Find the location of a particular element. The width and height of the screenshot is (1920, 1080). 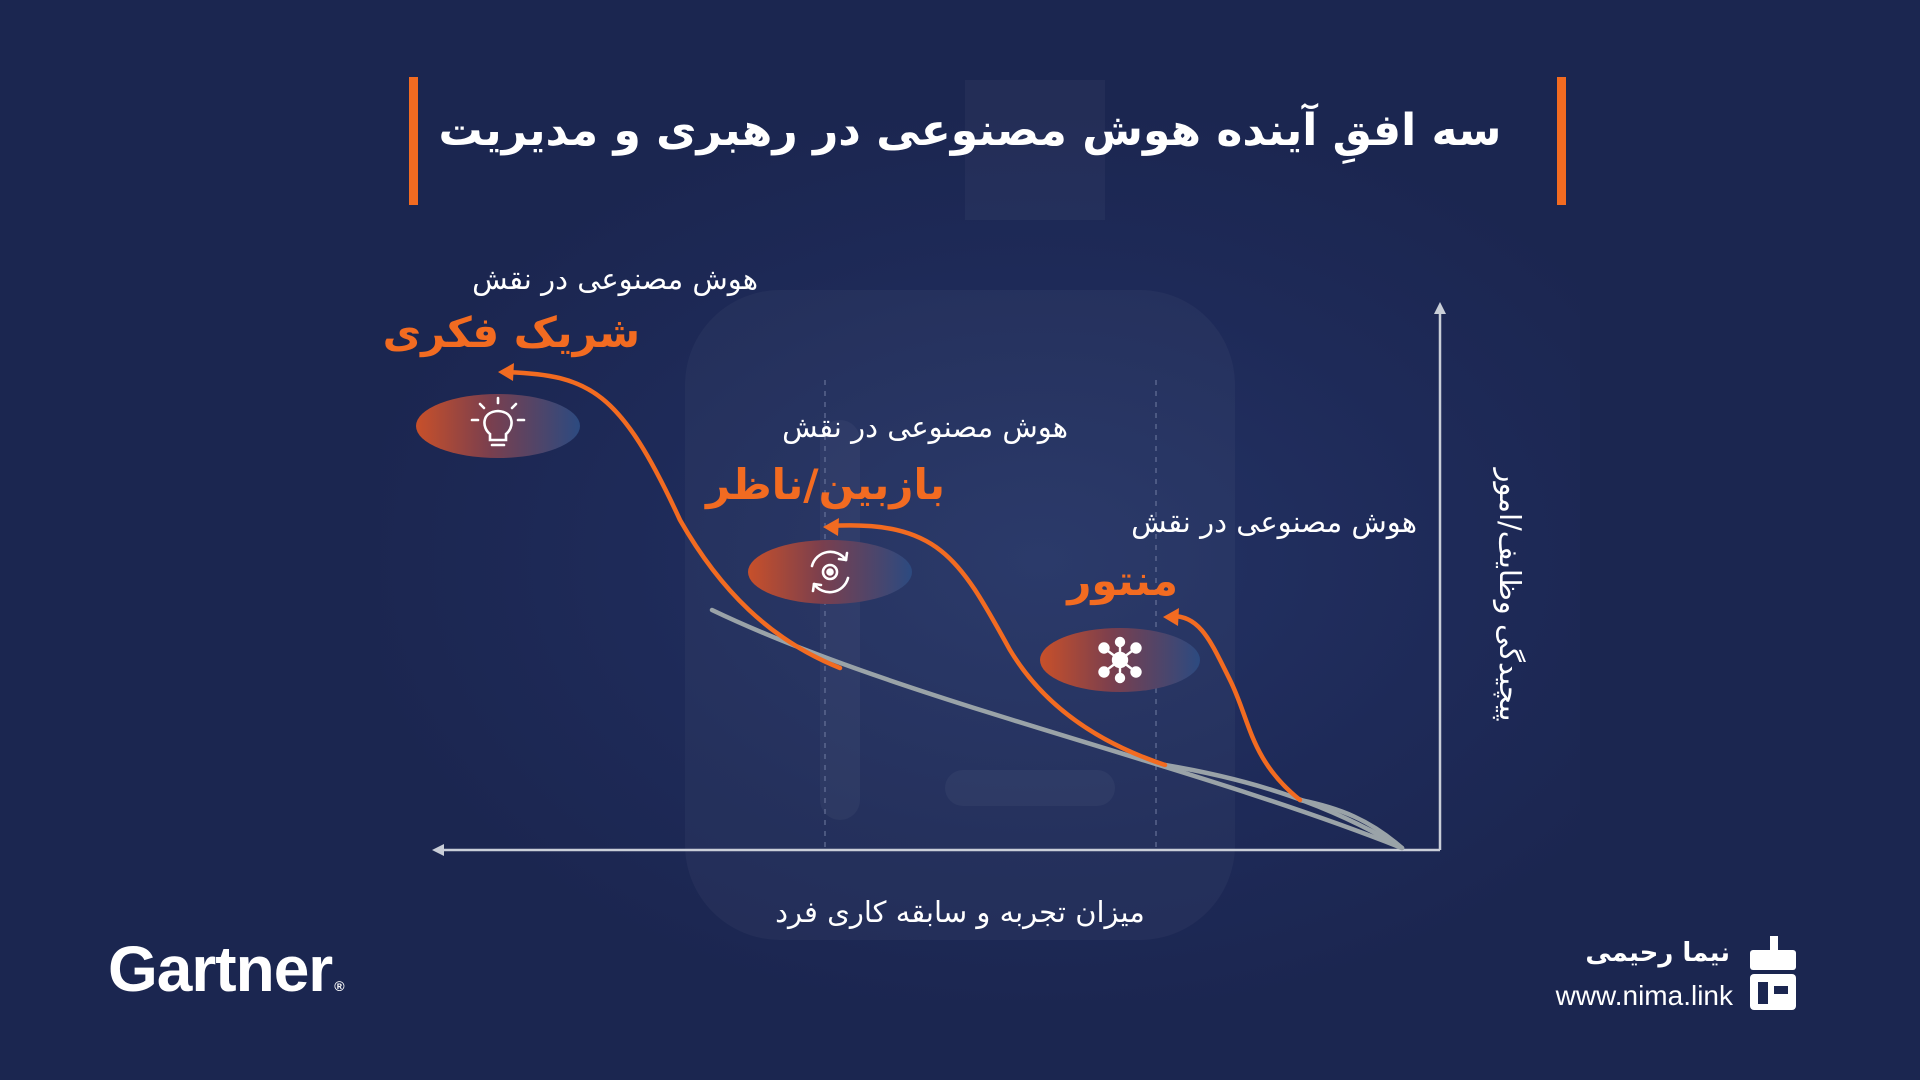

y-axis-arrow is located at coordinates (1440, 308).